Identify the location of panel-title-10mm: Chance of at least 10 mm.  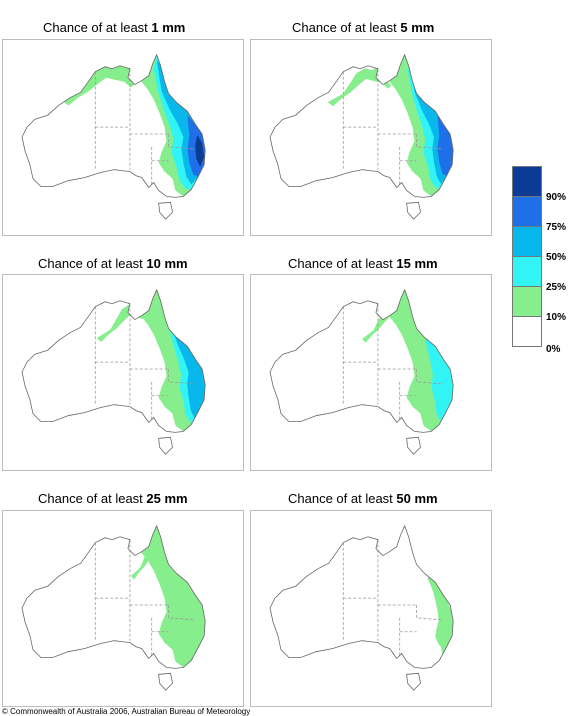
(113, 263).